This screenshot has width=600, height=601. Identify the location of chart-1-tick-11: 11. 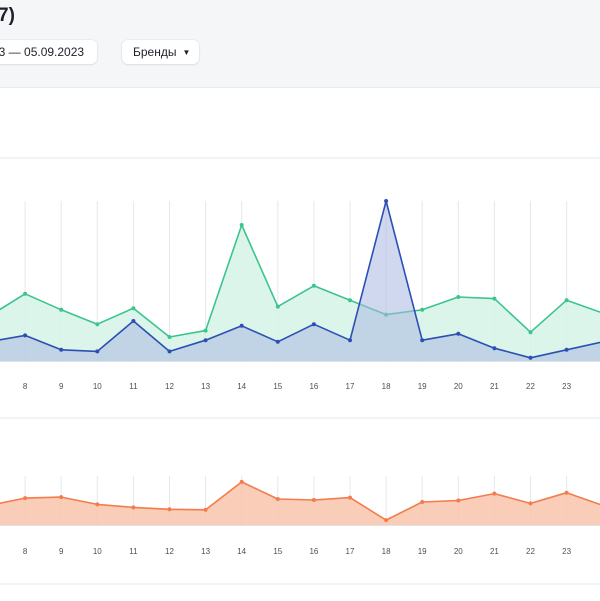
(133, 551).